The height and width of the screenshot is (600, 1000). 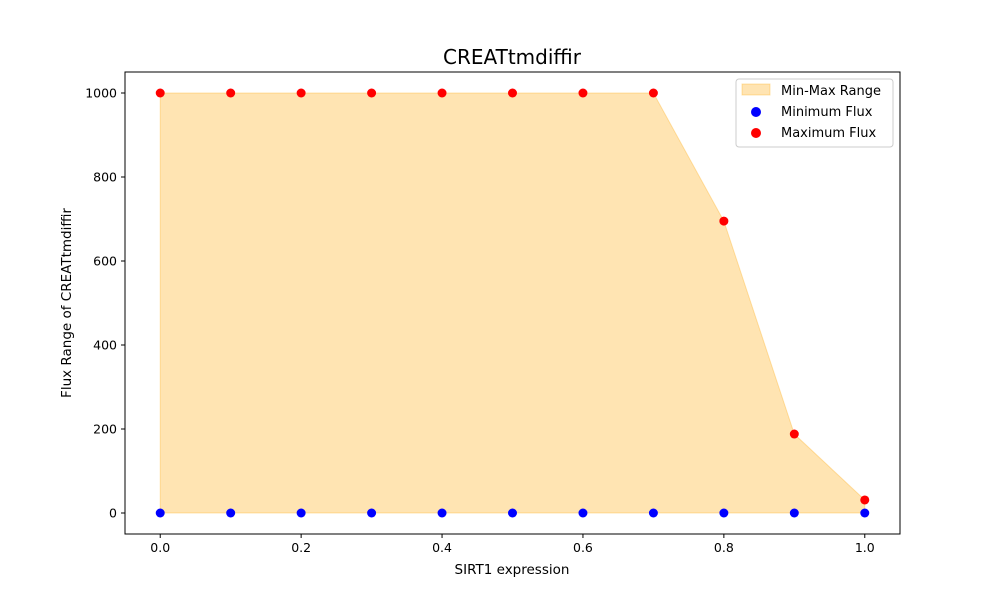 I want to click on chart-title: CREATtmdiffir, so click(x=512, y=57).